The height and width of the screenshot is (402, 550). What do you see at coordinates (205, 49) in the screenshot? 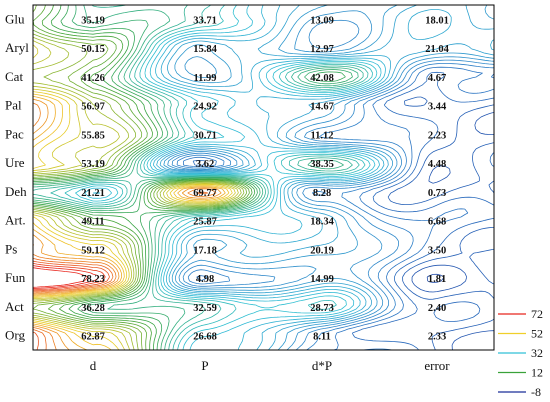
I see `cell-value-label: 15.84` at bounding box center [205, 49].